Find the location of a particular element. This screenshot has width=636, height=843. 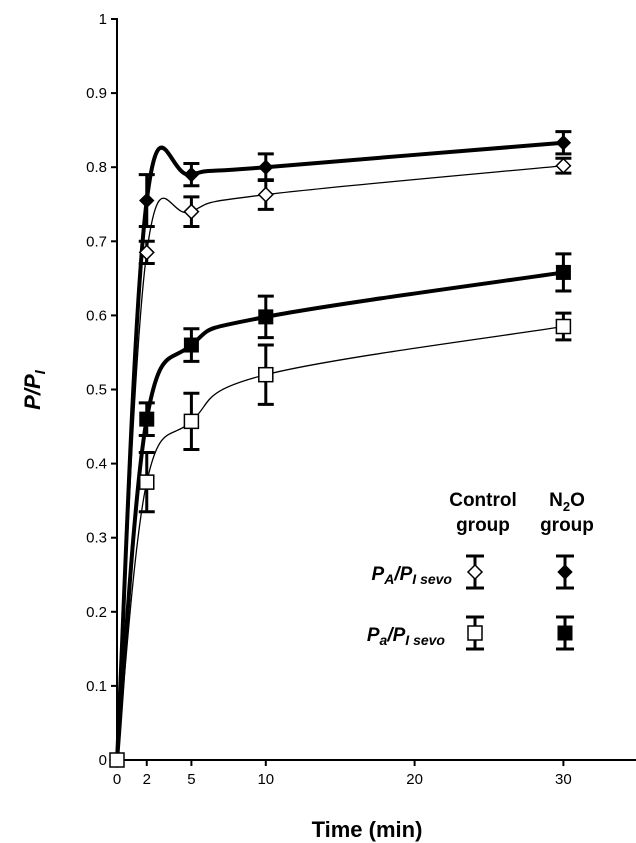

y-axis-label: P/PI is located at coordinates (34, 389).